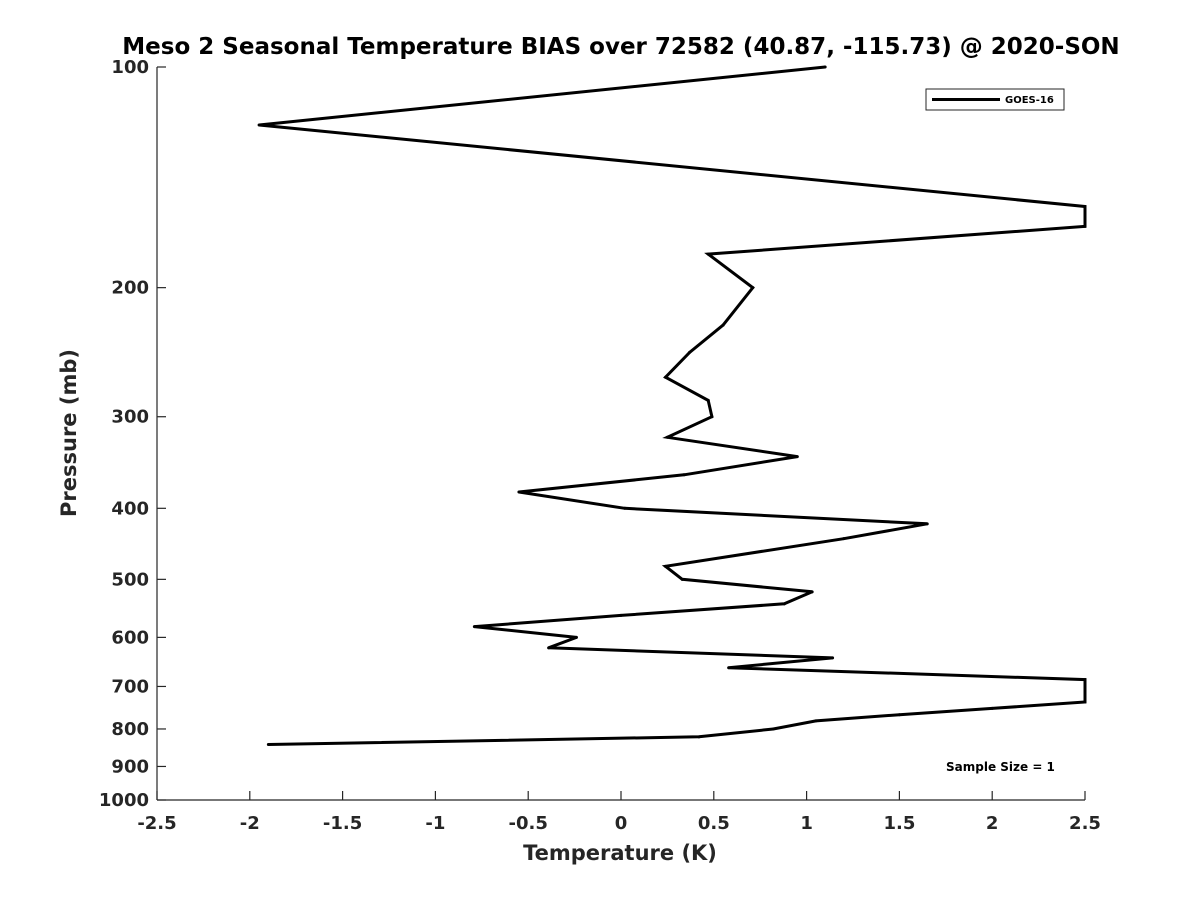 This screenshot has width=1200, height=900. I want to click on x-axis-label: Temperature (K), so click(620, 853).